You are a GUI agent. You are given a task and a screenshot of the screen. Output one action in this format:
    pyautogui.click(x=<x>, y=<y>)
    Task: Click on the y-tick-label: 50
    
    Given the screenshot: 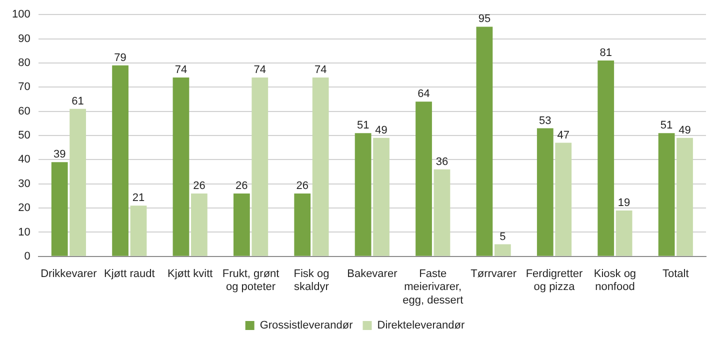 What is the action you would take?
    pyautogui.click(x=24, y=136)
    